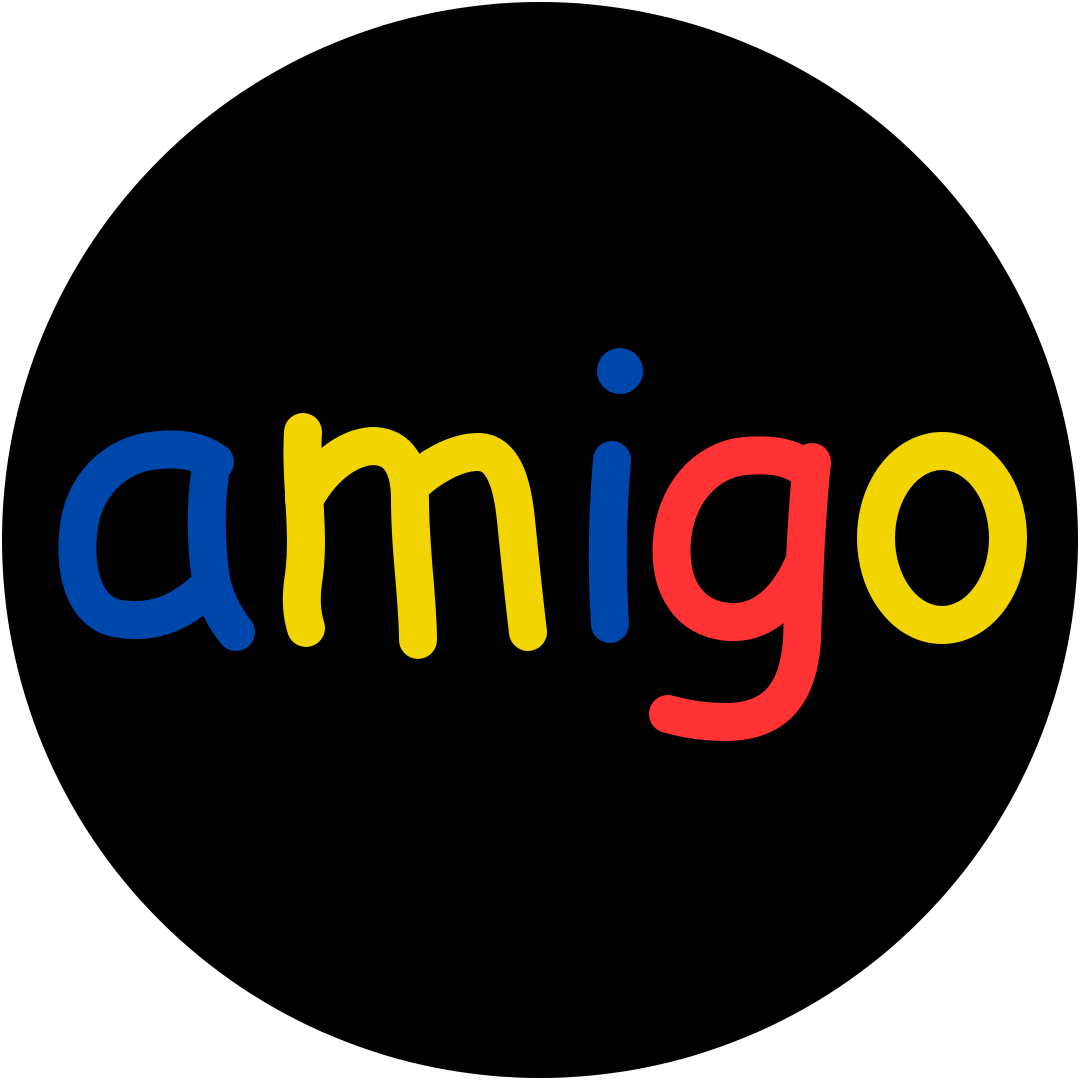 The image size is (1080, 1080). Describe the element at coordinates (221, 547) in the screenshot. I see `letter-a-stem` at that location.